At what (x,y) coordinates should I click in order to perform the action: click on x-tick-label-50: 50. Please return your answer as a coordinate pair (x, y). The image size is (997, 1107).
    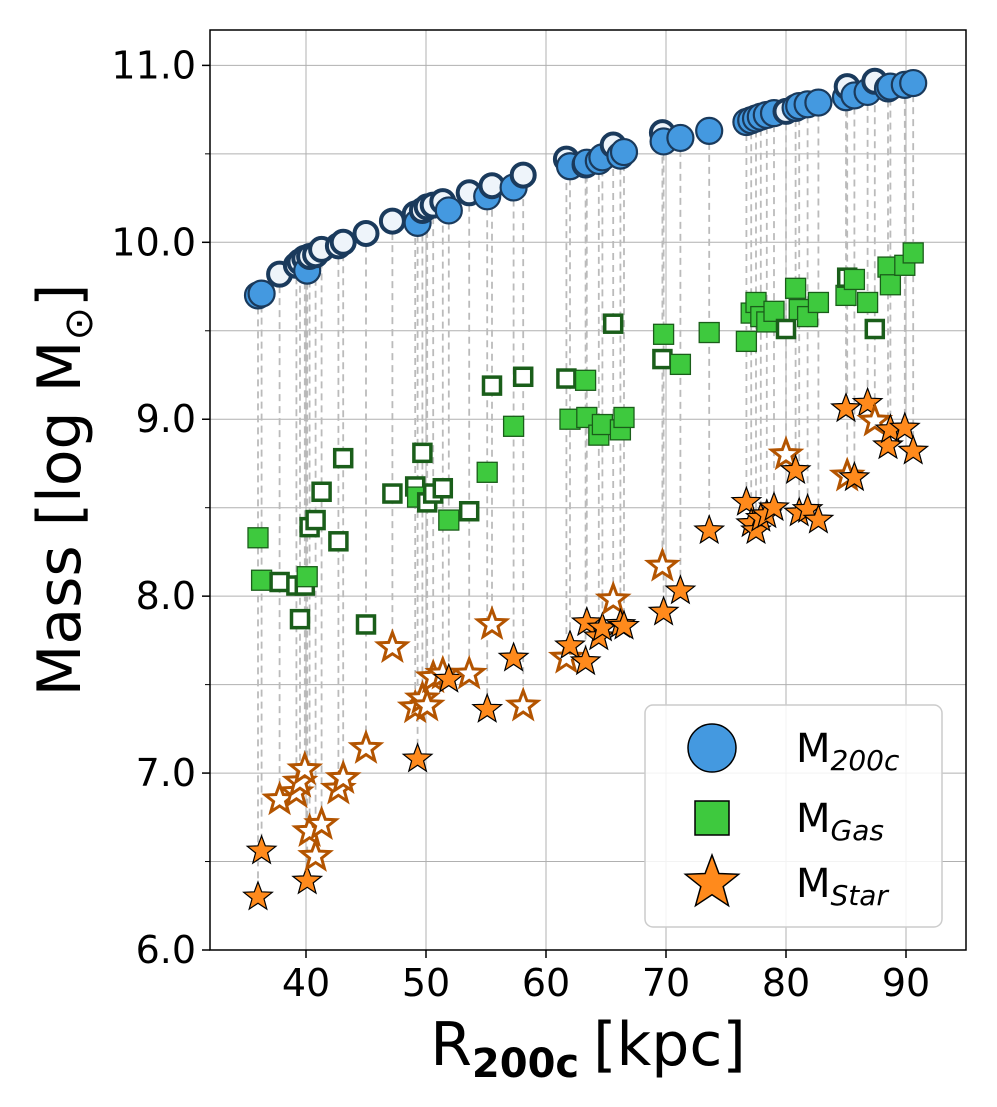
    Looking at the image, I should click on (426, 983).